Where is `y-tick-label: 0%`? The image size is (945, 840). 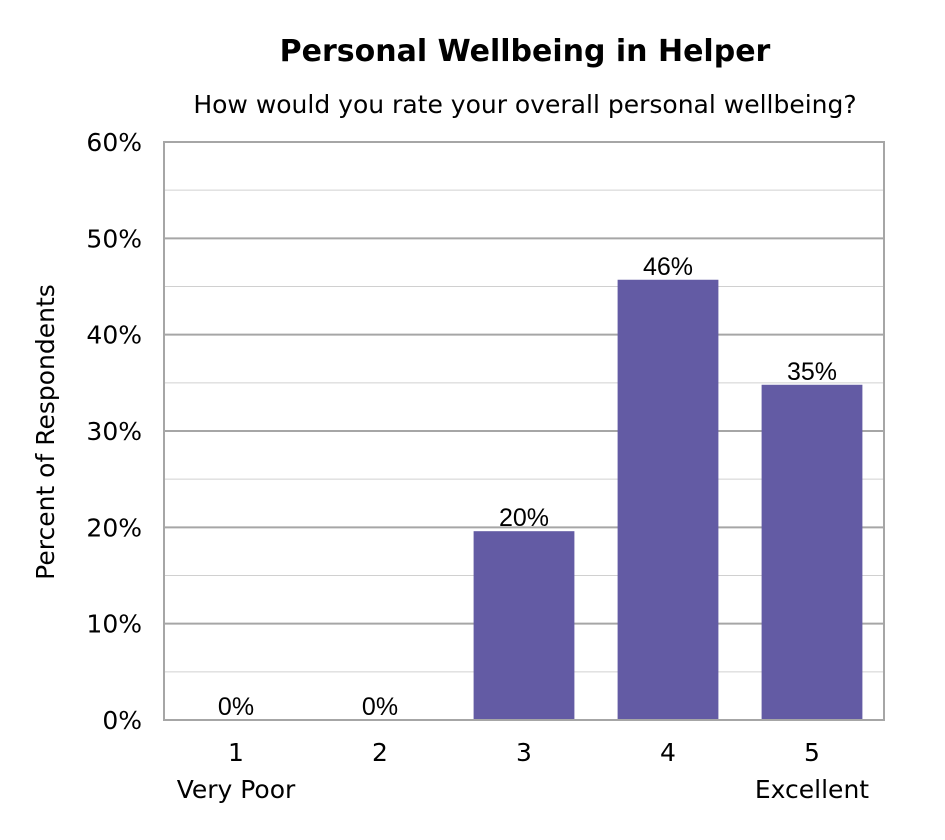 y-tick-label: 0% is located at coordinates (122, 720).